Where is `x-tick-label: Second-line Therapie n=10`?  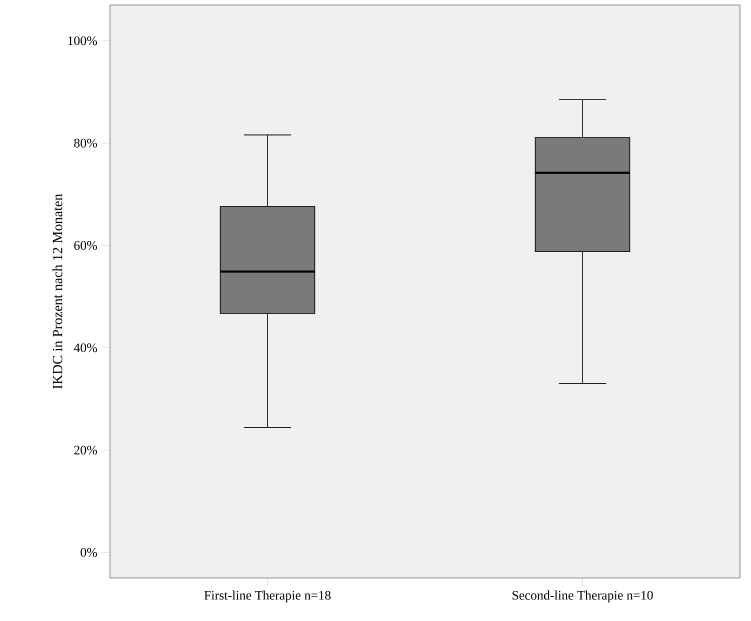 x-tick-label: Second-line Therapie n=10 is located at coordinates (582, 596).